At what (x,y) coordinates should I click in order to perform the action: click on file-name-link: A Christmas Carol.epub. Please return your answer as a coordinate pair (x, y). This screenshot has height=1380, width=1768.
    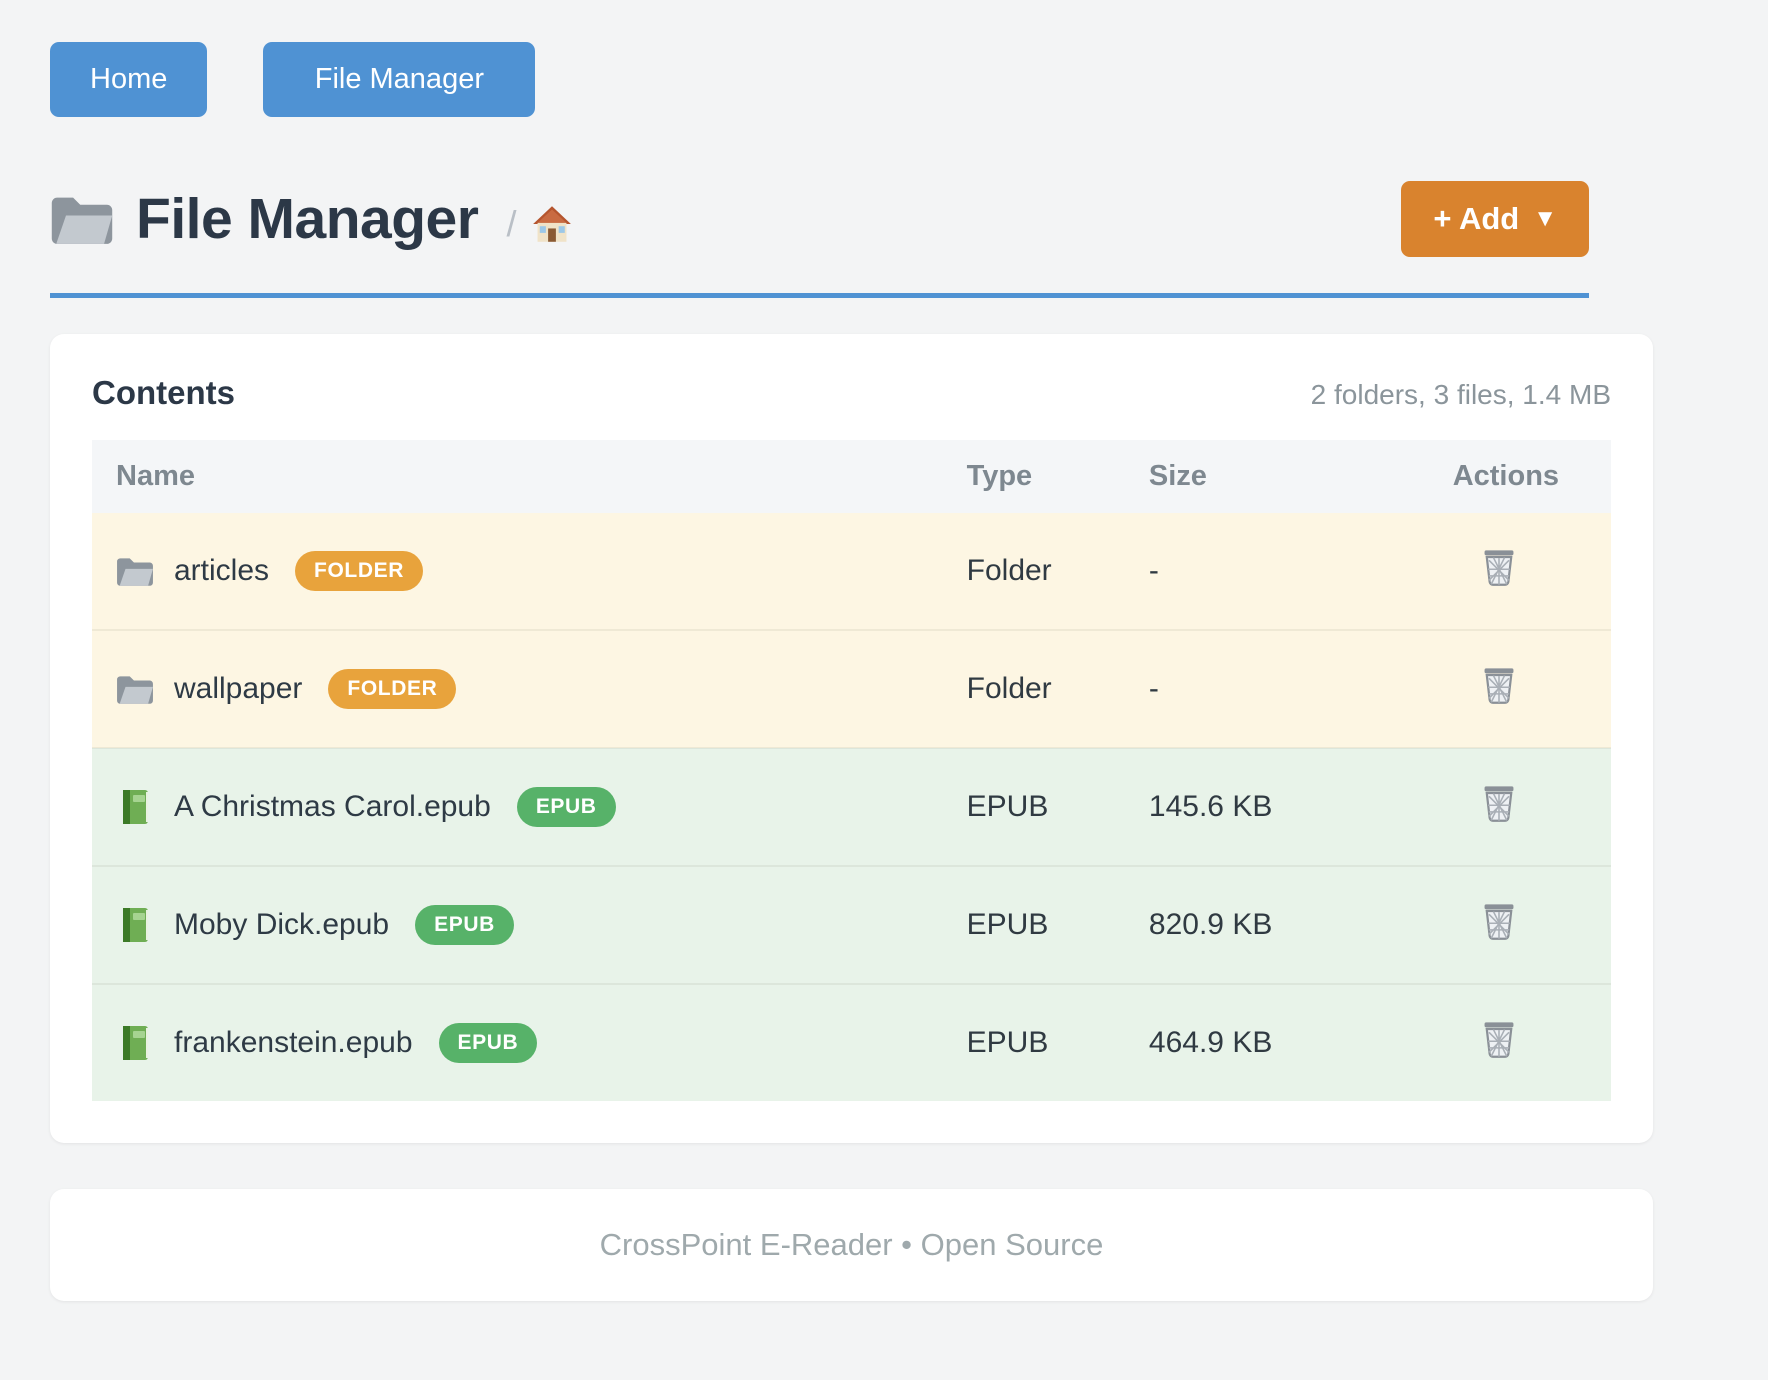
    Looking at the image, I should click on (332, 806).